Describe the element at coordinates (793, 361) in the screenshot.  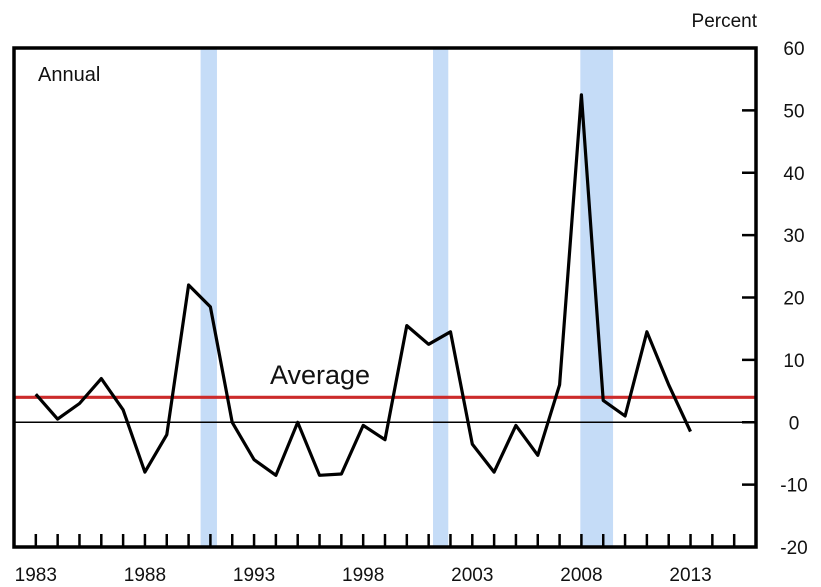
I see `y-tick-label: 10` at that location.